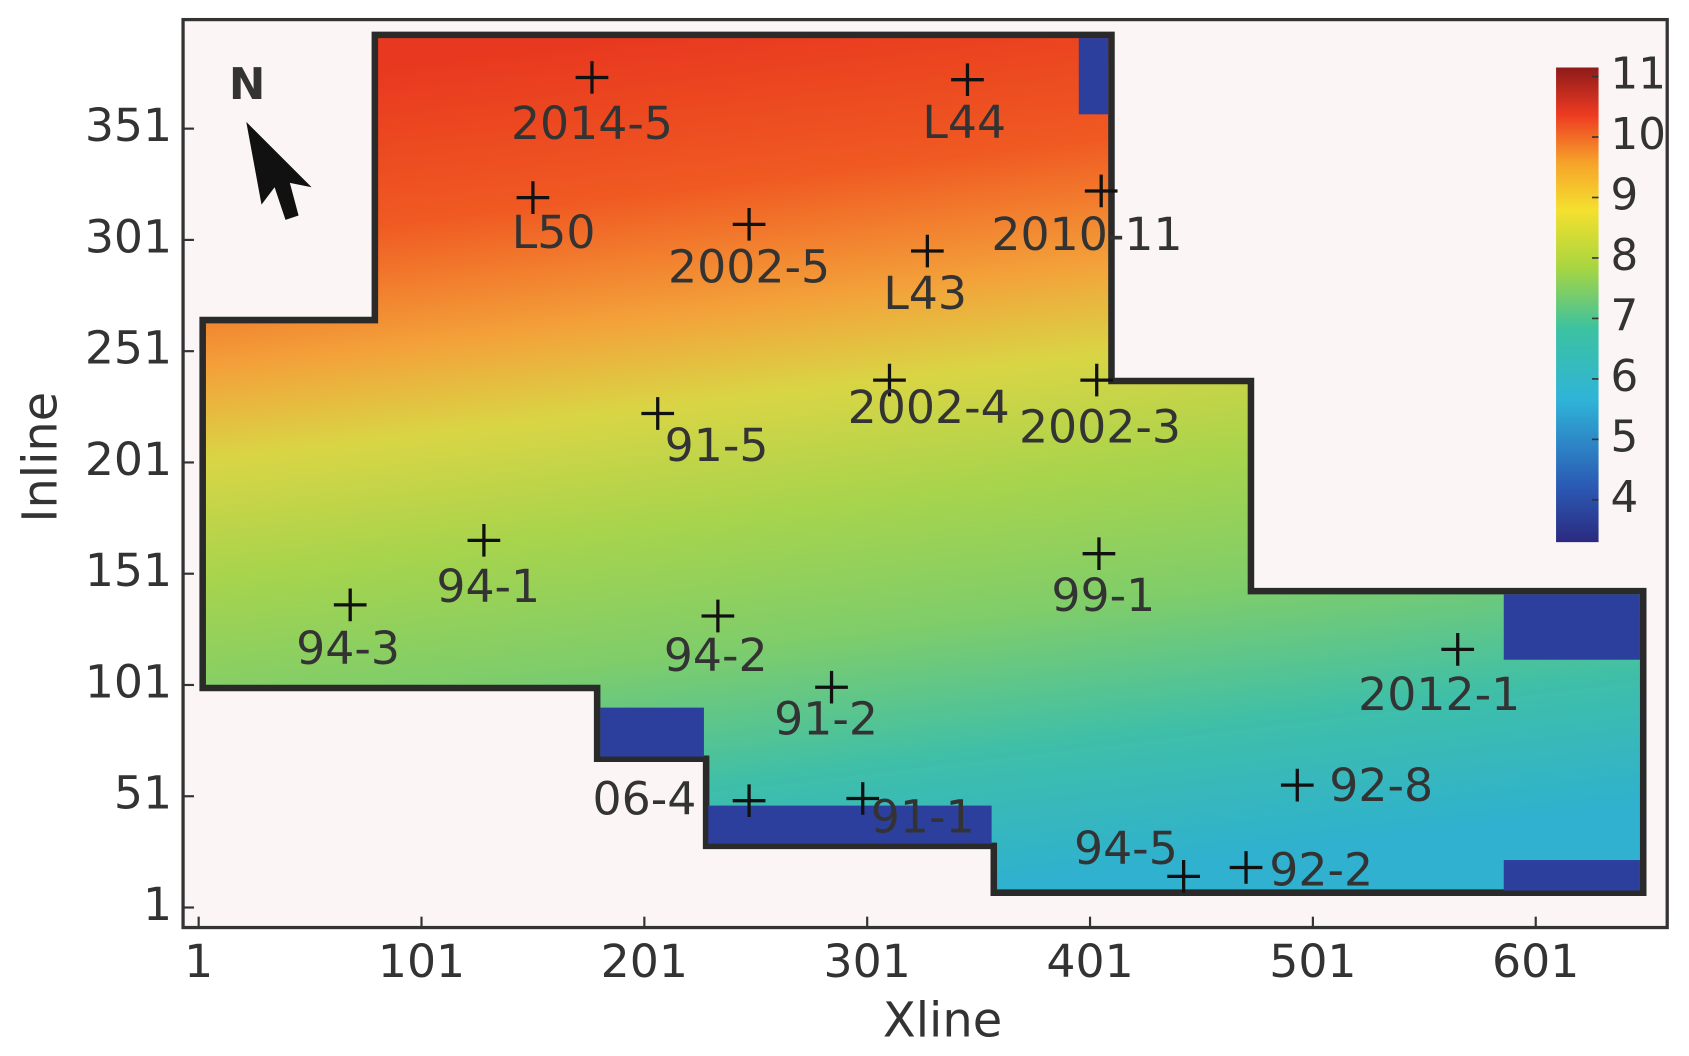 The width and height of the screenshot is (1689, 1056). What do you see at coordinates (1126, 848) in the screenshot?
I see `well-label: 94-5` at bounding box center [1126, 848].